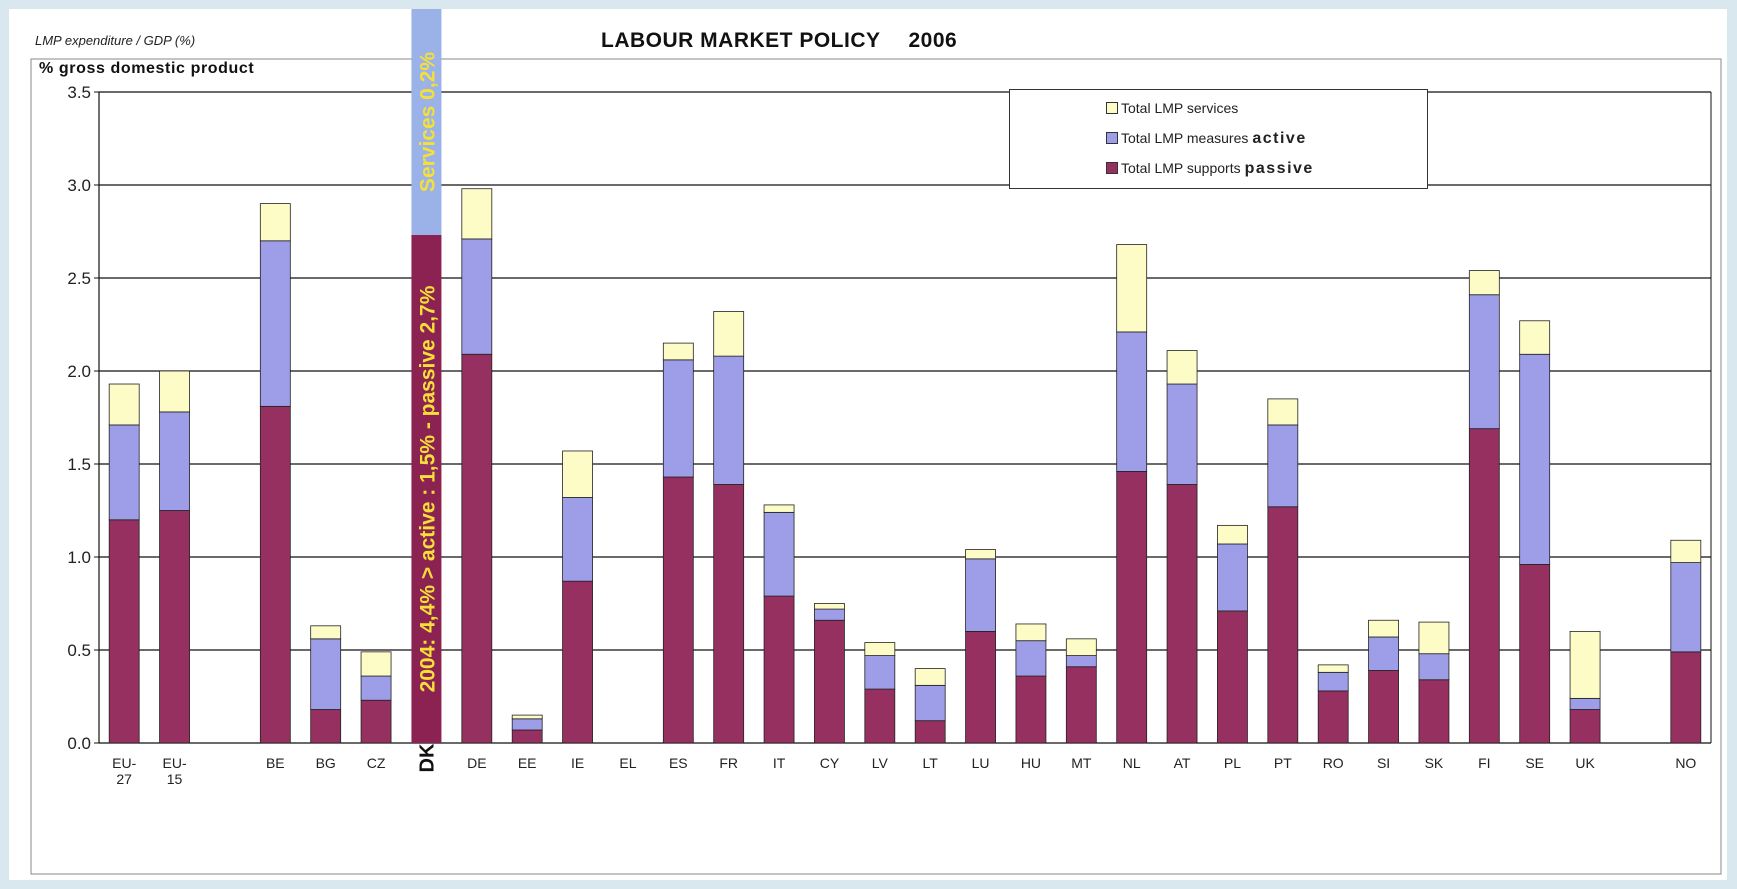 The image size is (1737, 889). What do you see at coordinates (427, 757) in the screenshot?
I see `x-tick-label-dk: DK` at bounding box center [427, 757].